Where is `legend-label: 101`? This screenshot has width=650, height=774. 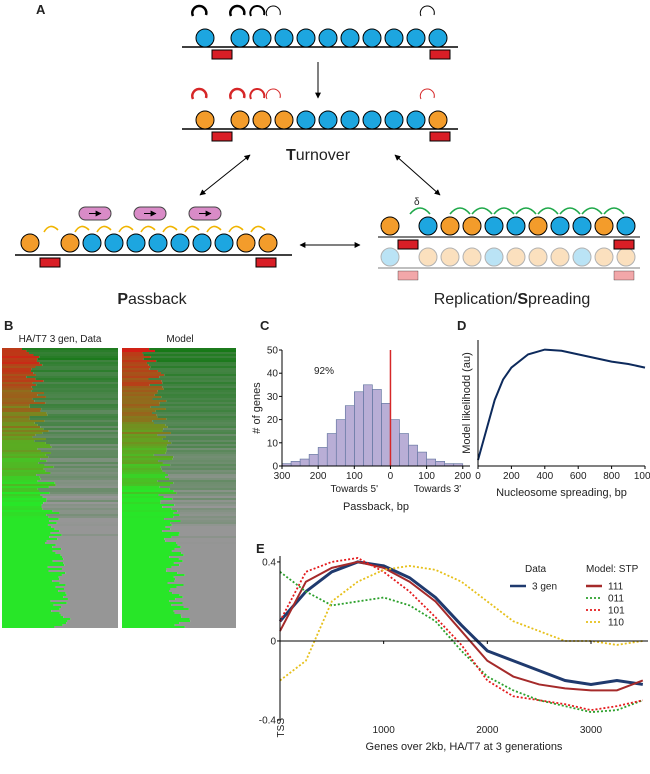 legend-label: 101 is located at coordinates (616, 611).